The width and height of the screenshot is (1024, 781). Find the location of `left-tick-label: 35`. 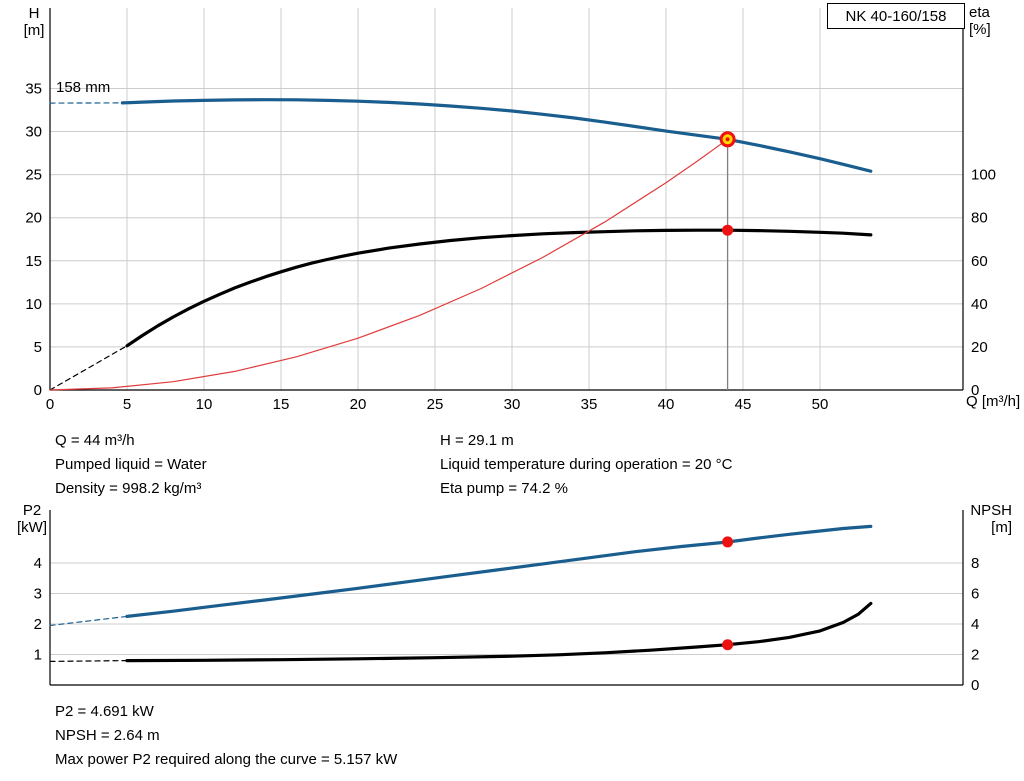

left-tick-label: 35 is located at coordinates (33, 88).